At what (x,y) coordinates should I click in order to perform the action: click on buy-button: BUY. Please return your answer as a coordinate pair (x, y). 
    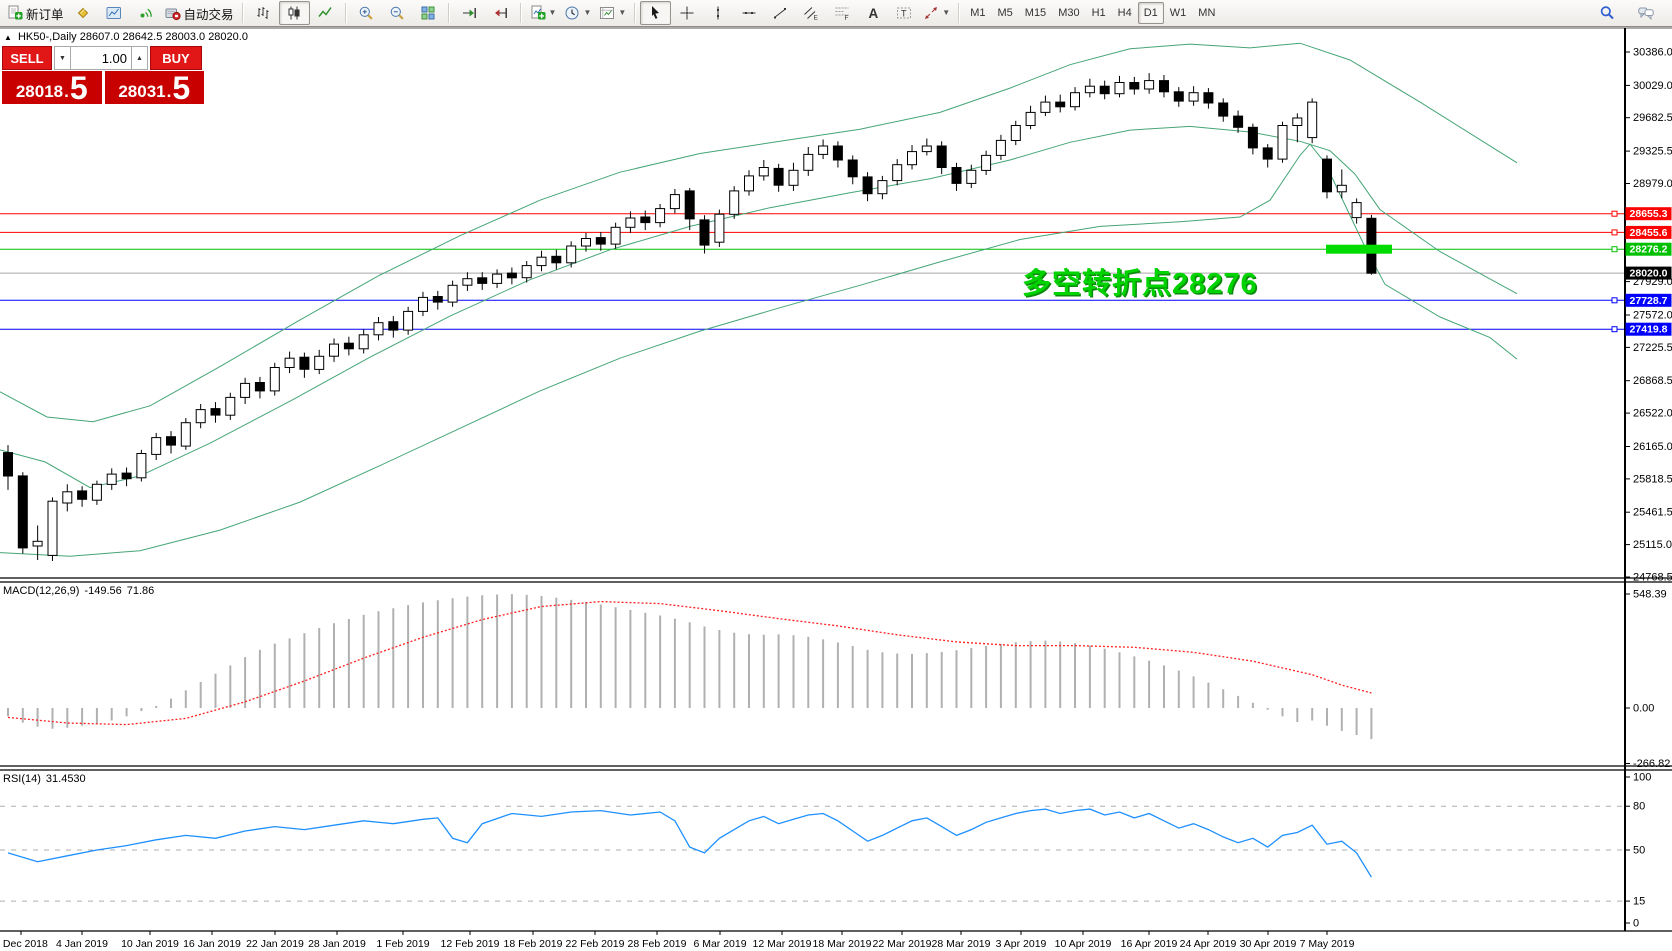
    Looking at the image, I should click on (176, 58).